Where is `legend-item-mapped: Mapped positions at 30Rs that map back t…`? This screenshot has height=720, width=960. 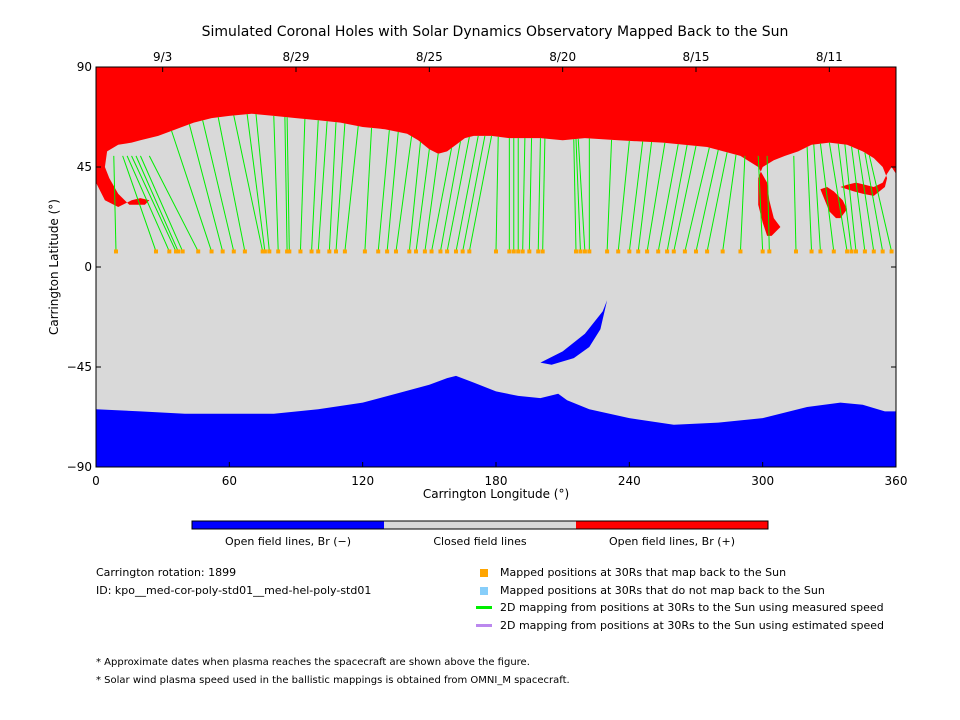 legend-item-mapped: Mapped positions at 30Rs that map back t… is located at coordinates (643, 572).